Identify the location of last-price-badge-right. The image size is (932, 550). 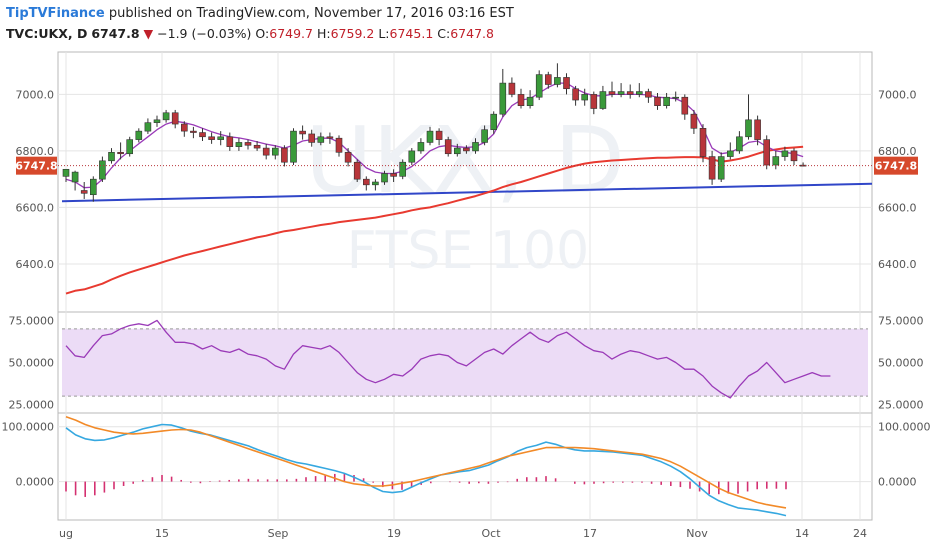
(896, 165).